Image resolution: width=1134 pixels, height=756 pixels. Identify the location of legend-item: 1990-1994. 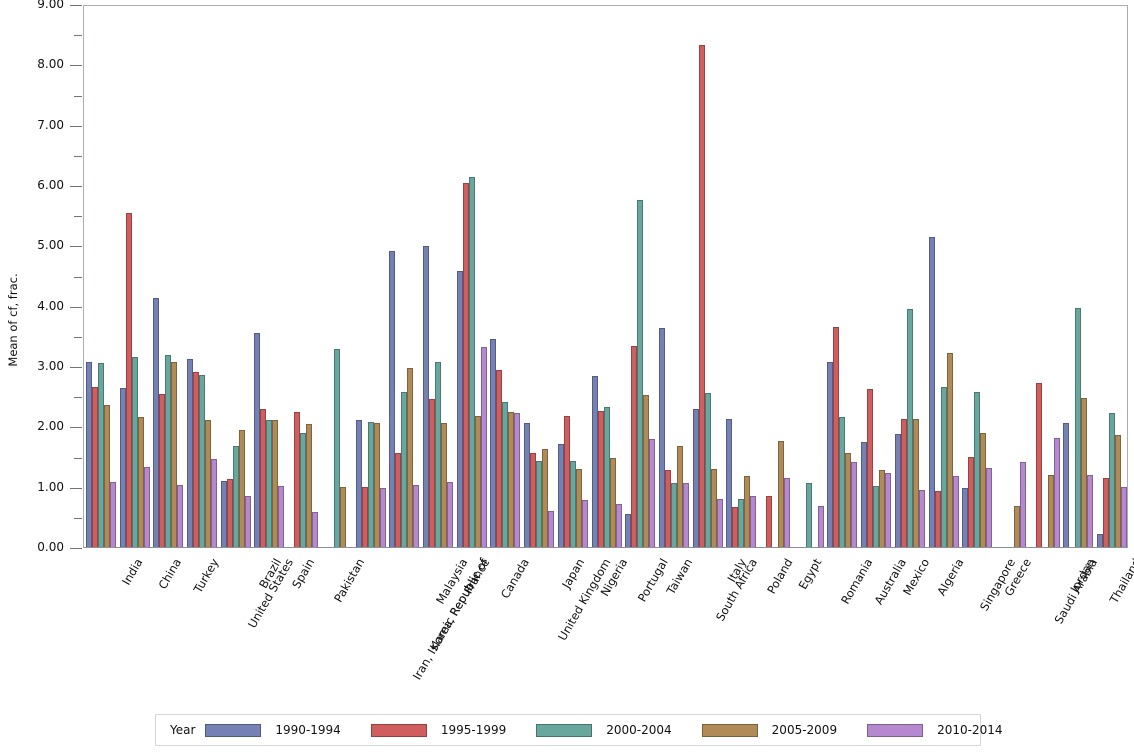
(285, 730).